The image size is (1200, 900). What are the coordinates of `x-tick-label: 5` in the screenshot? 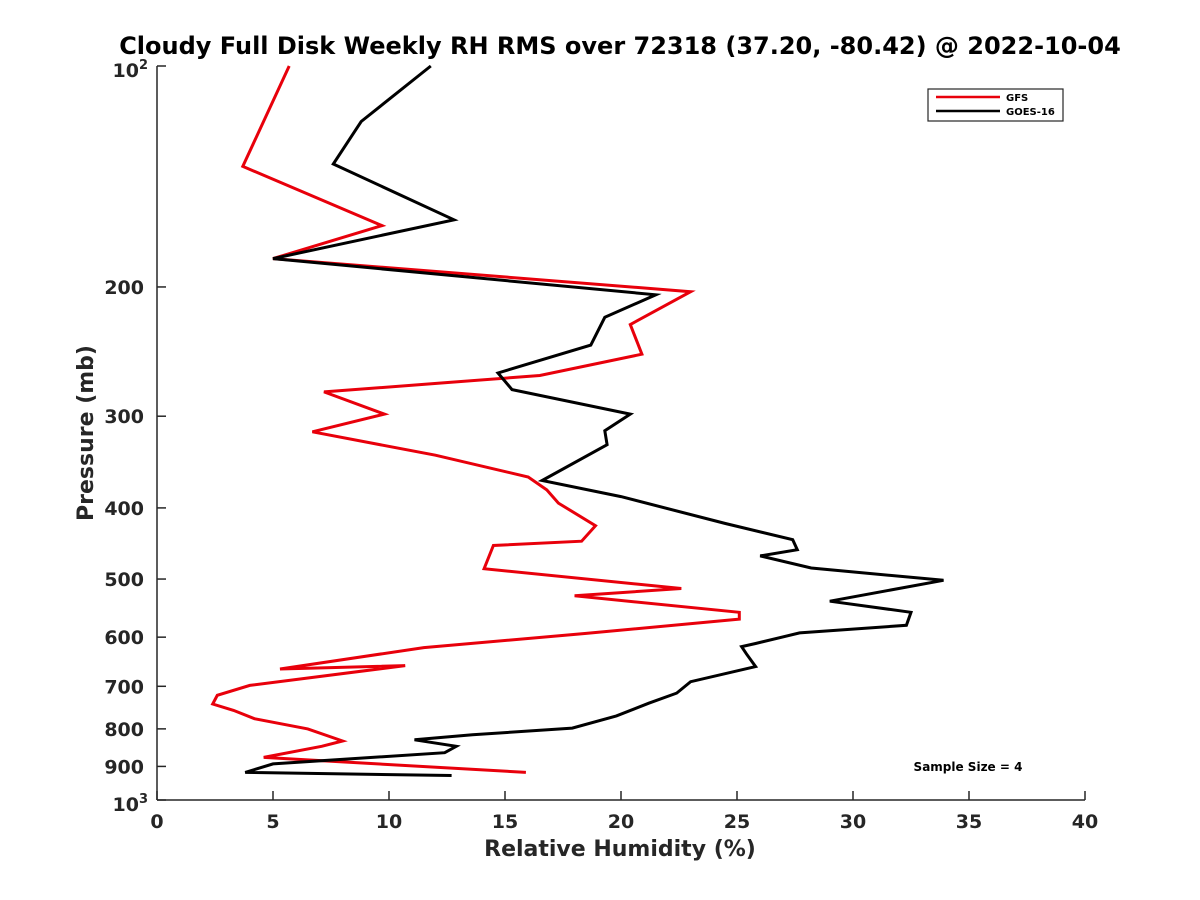 It's located at (272, 822).